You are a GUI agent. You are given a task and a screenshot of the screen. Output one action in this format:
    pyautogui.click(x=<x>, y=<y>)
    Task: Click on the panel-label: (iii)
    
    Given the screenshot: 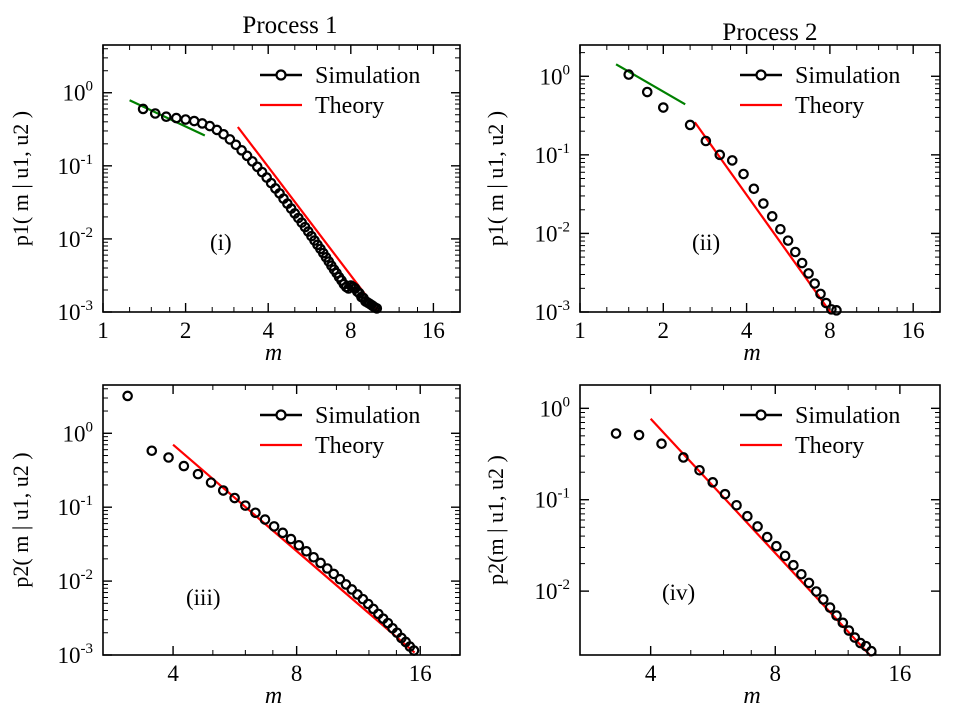 What is the action you would take?
    pyautogui.click(x=203, y=597)
    